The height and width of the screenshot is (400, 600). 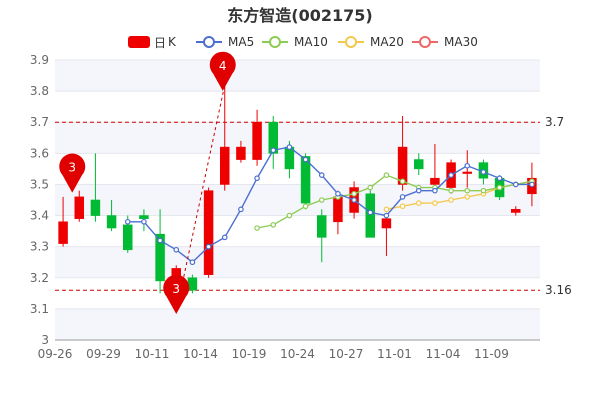 I want to click on y-tick-label: 3.4, so click(x=39, y=216).